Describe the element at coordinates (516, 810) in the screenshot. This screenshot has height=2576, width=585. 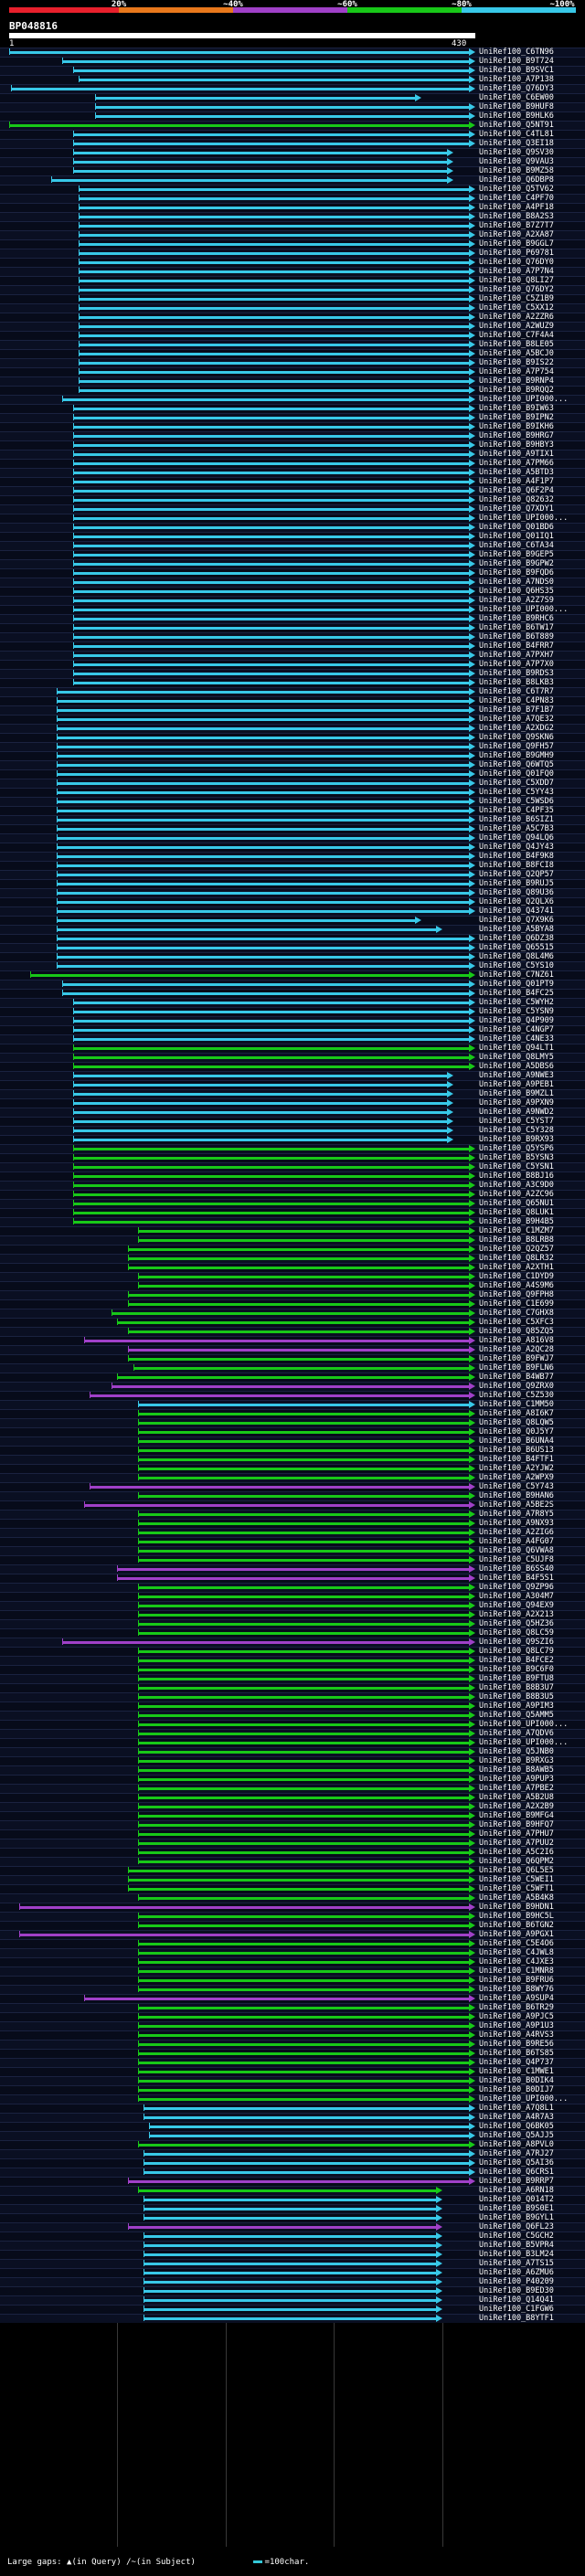
I see `hit-label: UniRef100_C4PF35` at that location.